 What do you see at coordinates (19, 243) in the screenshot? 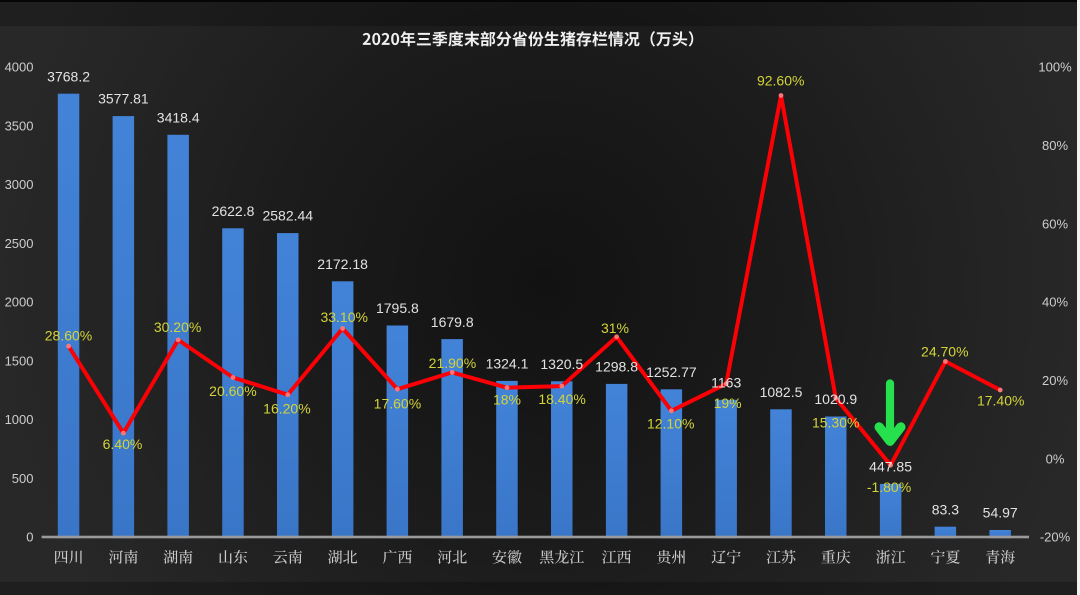
I see `svg-text: 2500` at bounding box center [19, 243].